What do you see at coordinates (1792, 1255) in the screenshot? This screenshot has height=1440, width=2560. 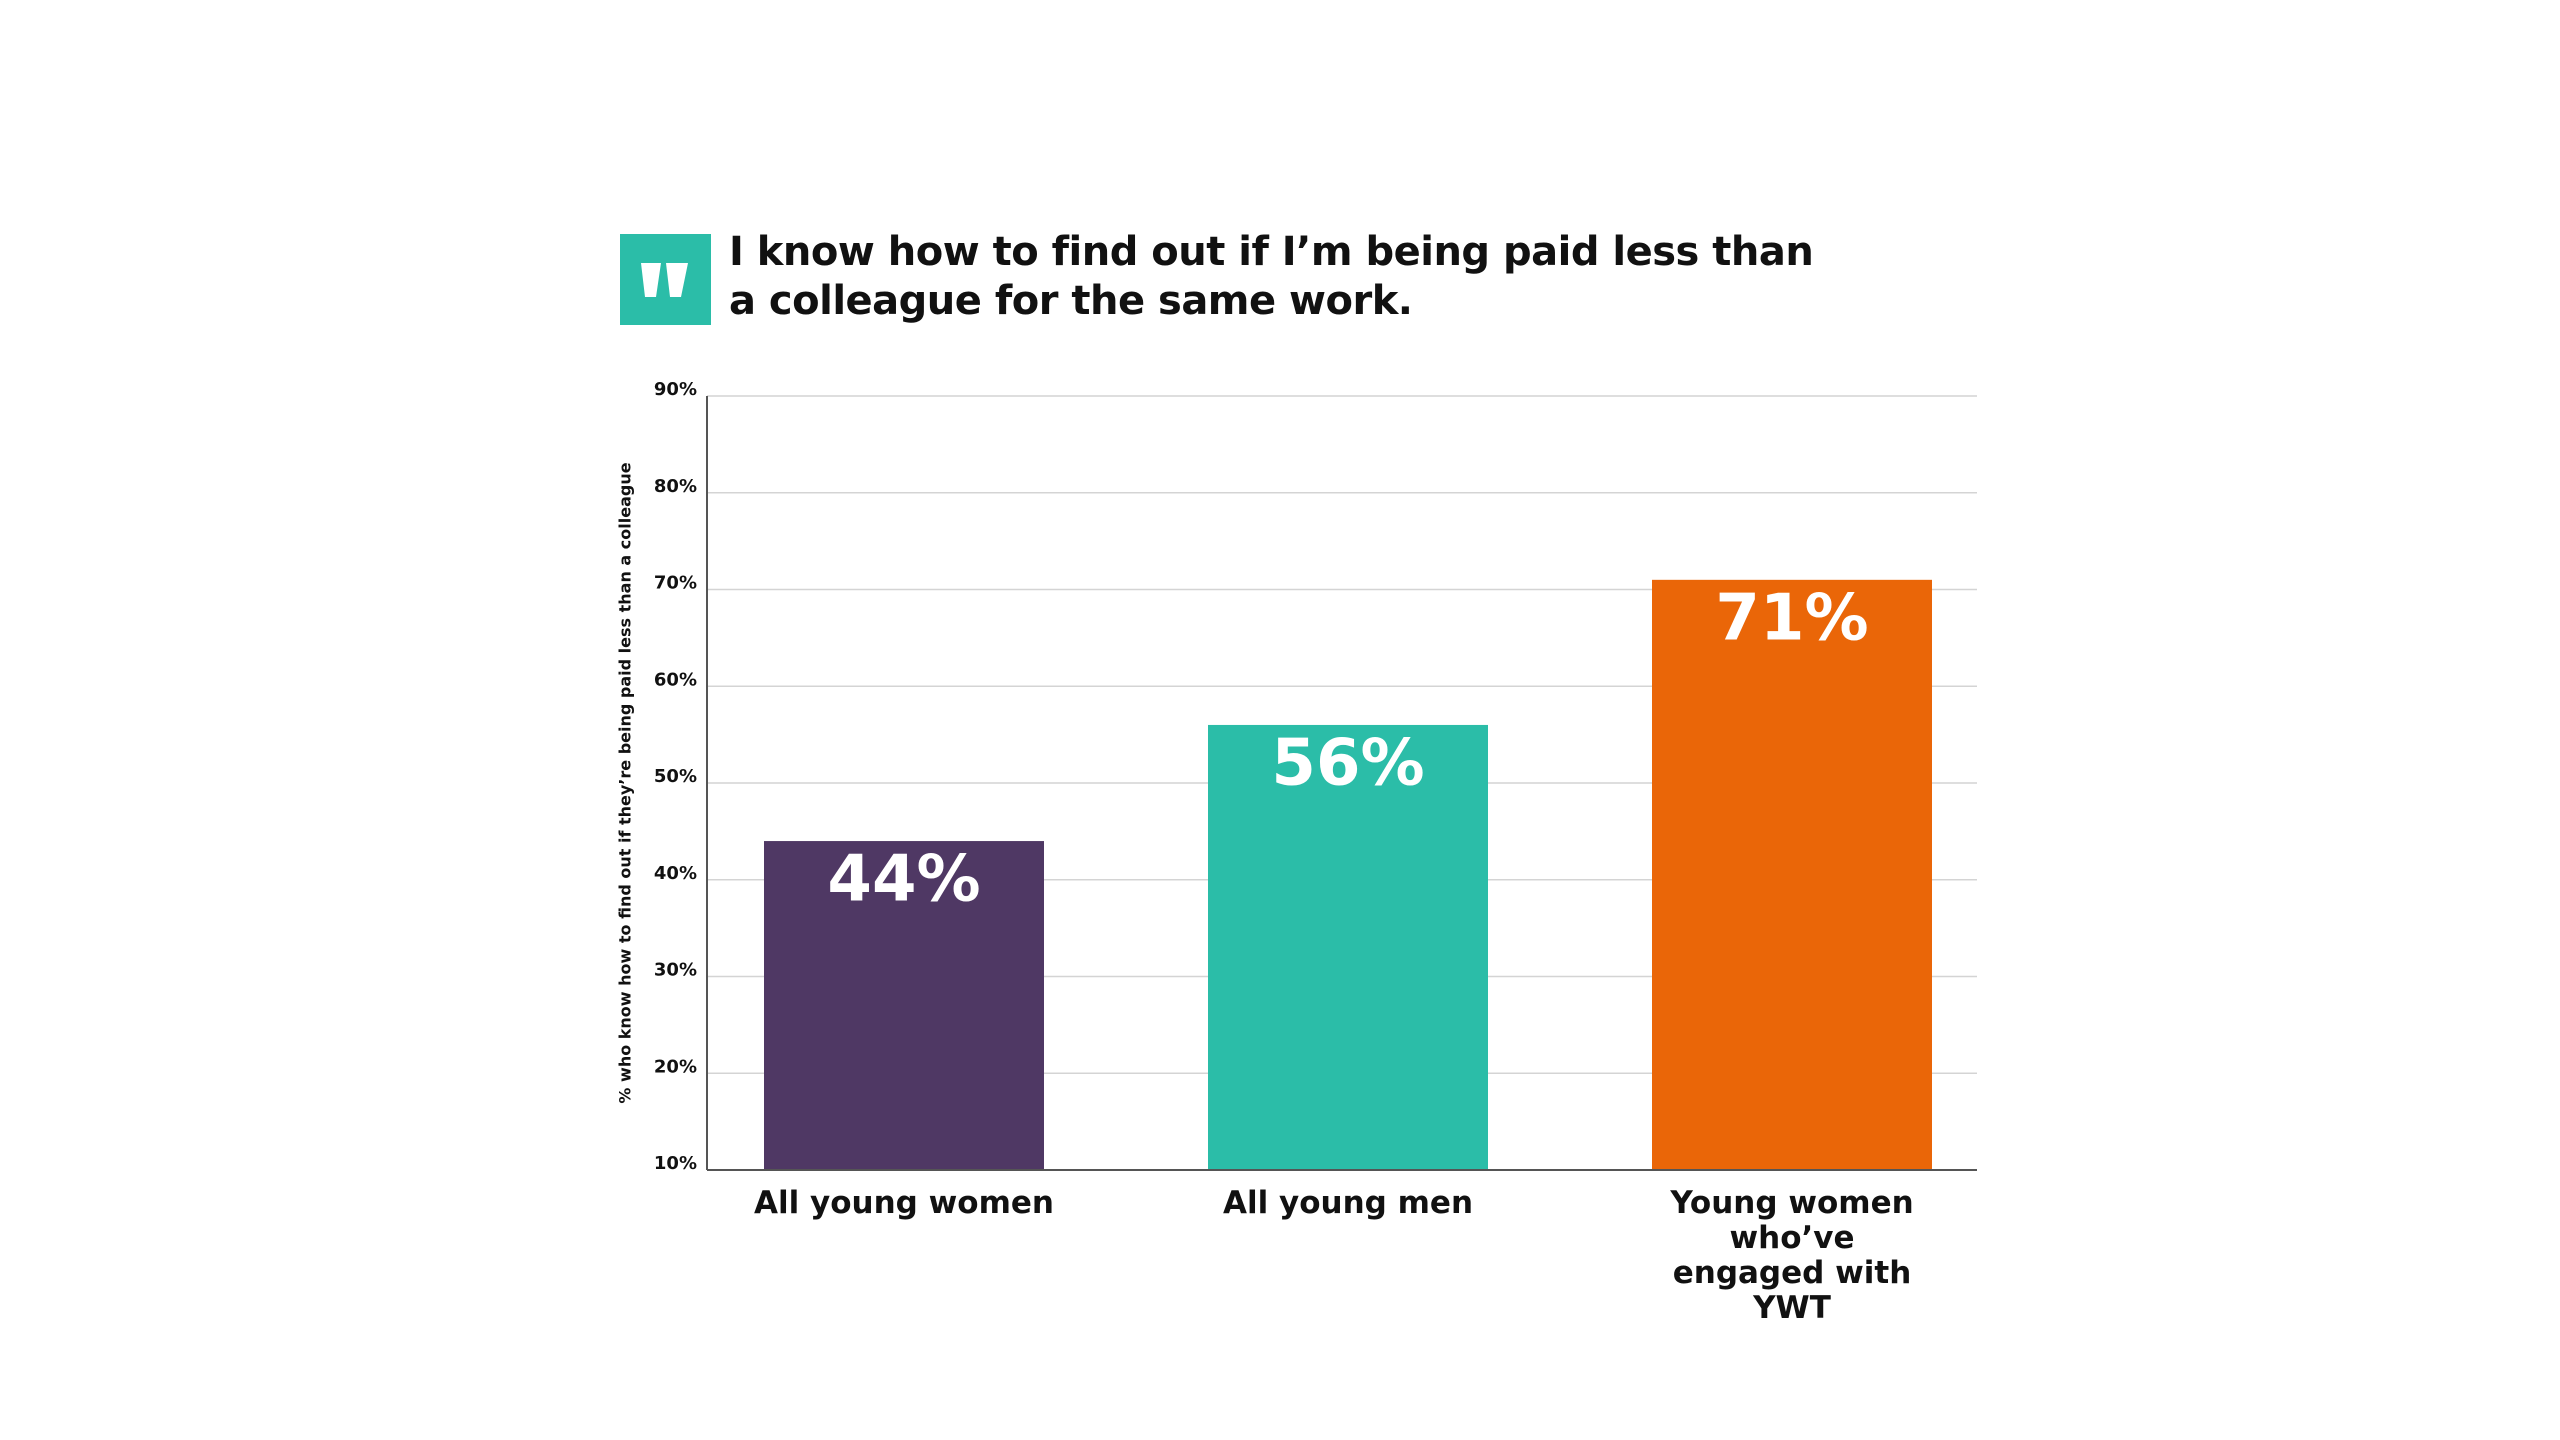 I see `x-tick-label: Young women who’ve engaged with YWT` at bounding box center [1792, 1255].